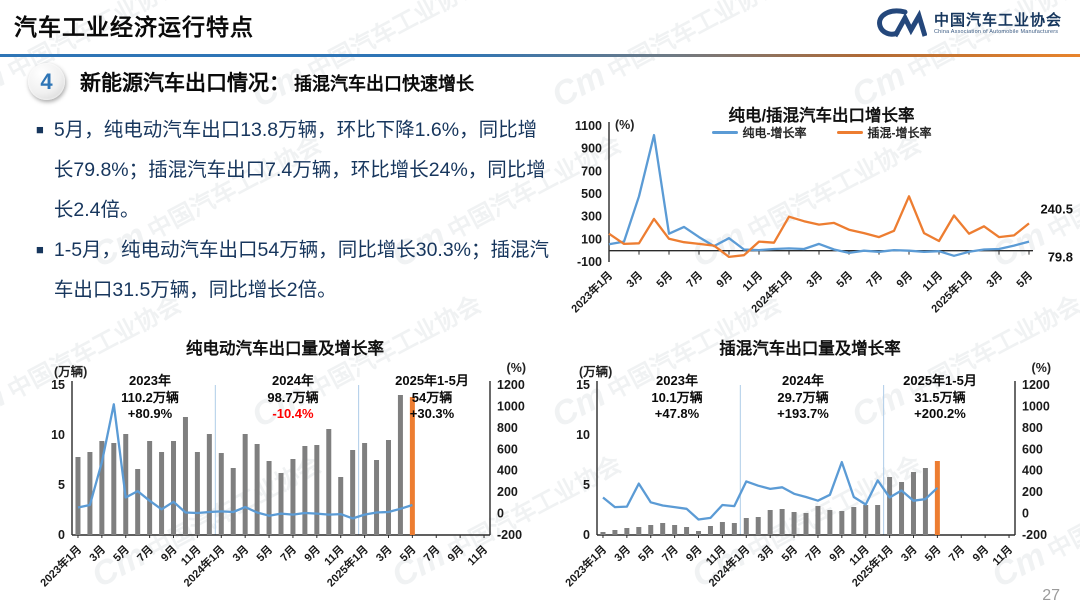 This screenshot has width=1080, height=607. I want to click on section-title: 新能源汽车出口情况：, so click(185, 83).